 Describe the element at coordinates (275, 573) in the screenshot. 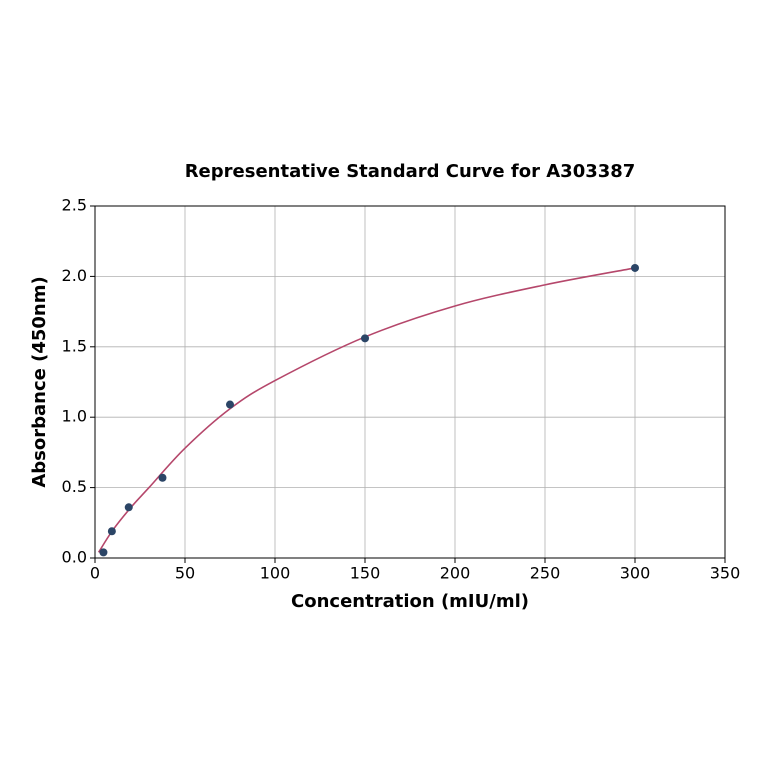

I see `x-tick-label: 100` at that location.